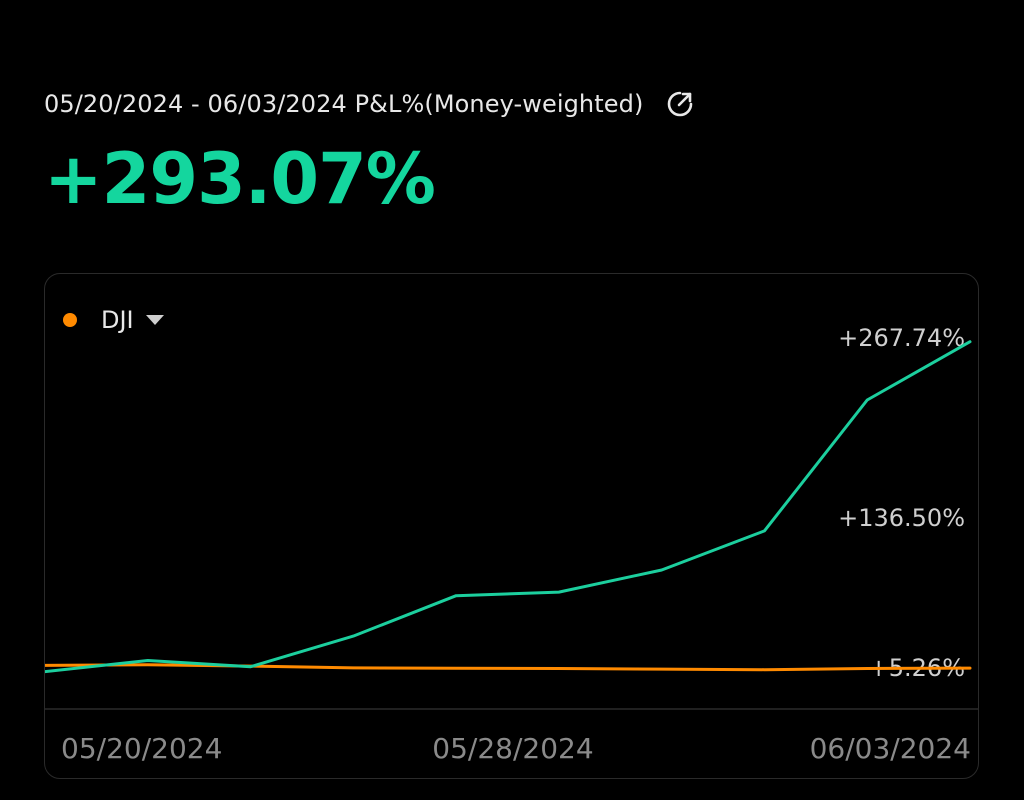 The image size is (1024, 800). I want to click on y-tick-label: +136.50%, so click(901, 518).